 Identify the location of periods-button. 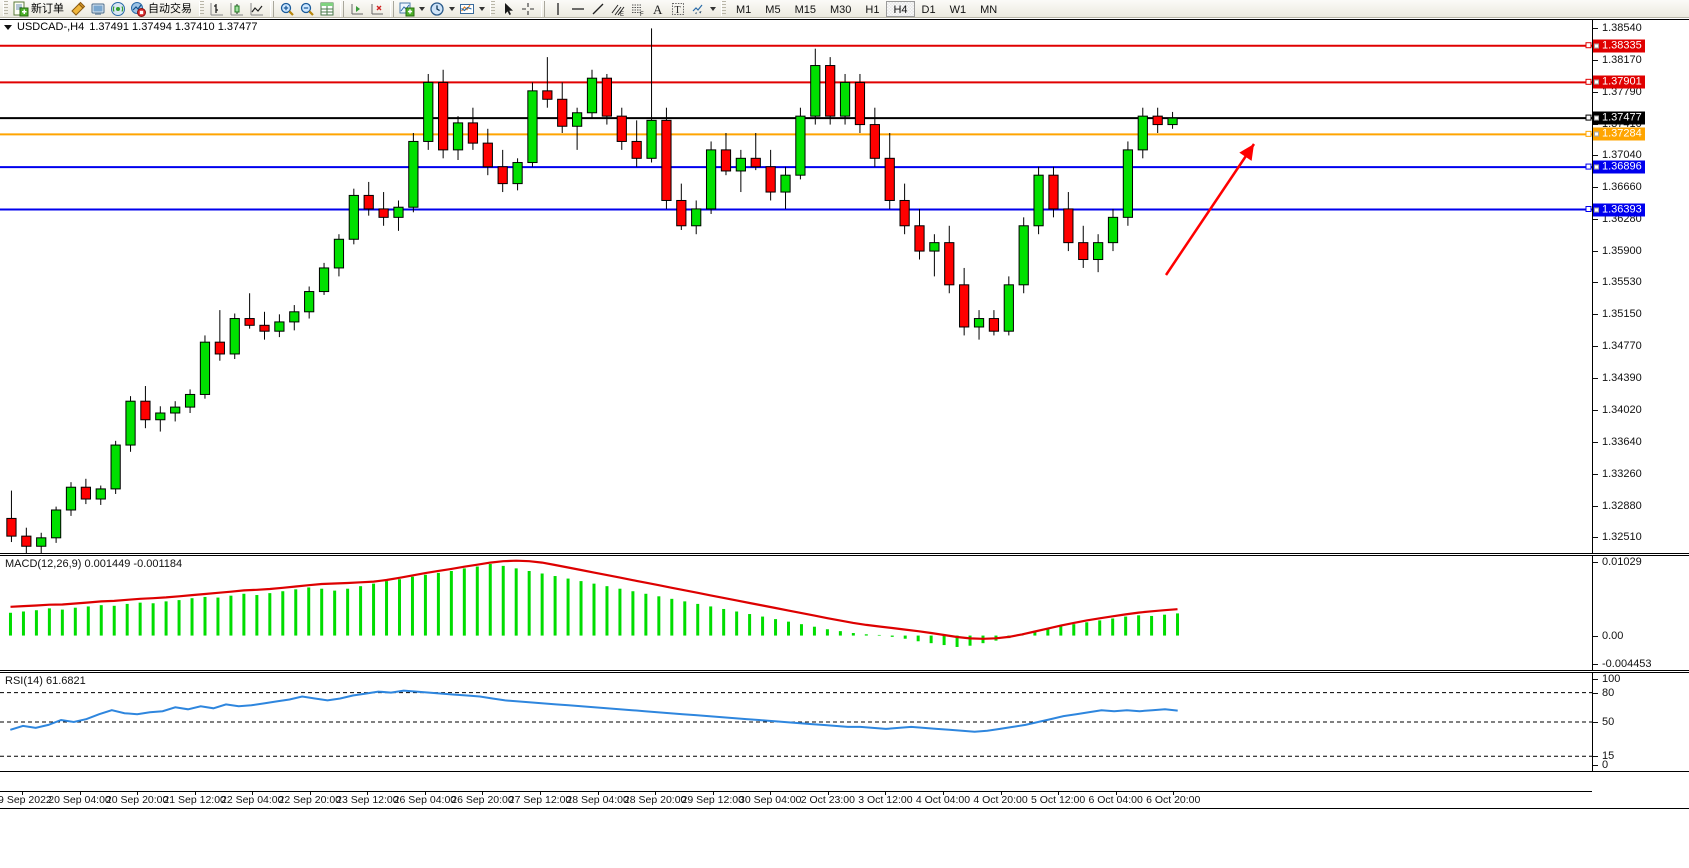
(437, 9).